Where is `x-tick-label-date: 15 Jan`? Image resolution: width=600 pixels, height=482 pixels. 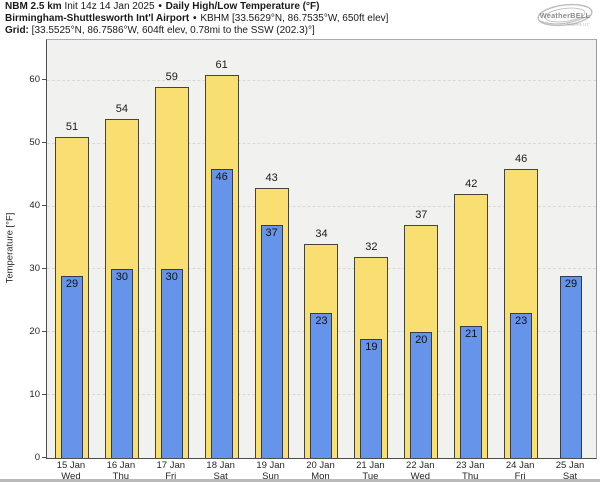
x-tick-label-date: 15 Jan is located at coordinates (71, 465).